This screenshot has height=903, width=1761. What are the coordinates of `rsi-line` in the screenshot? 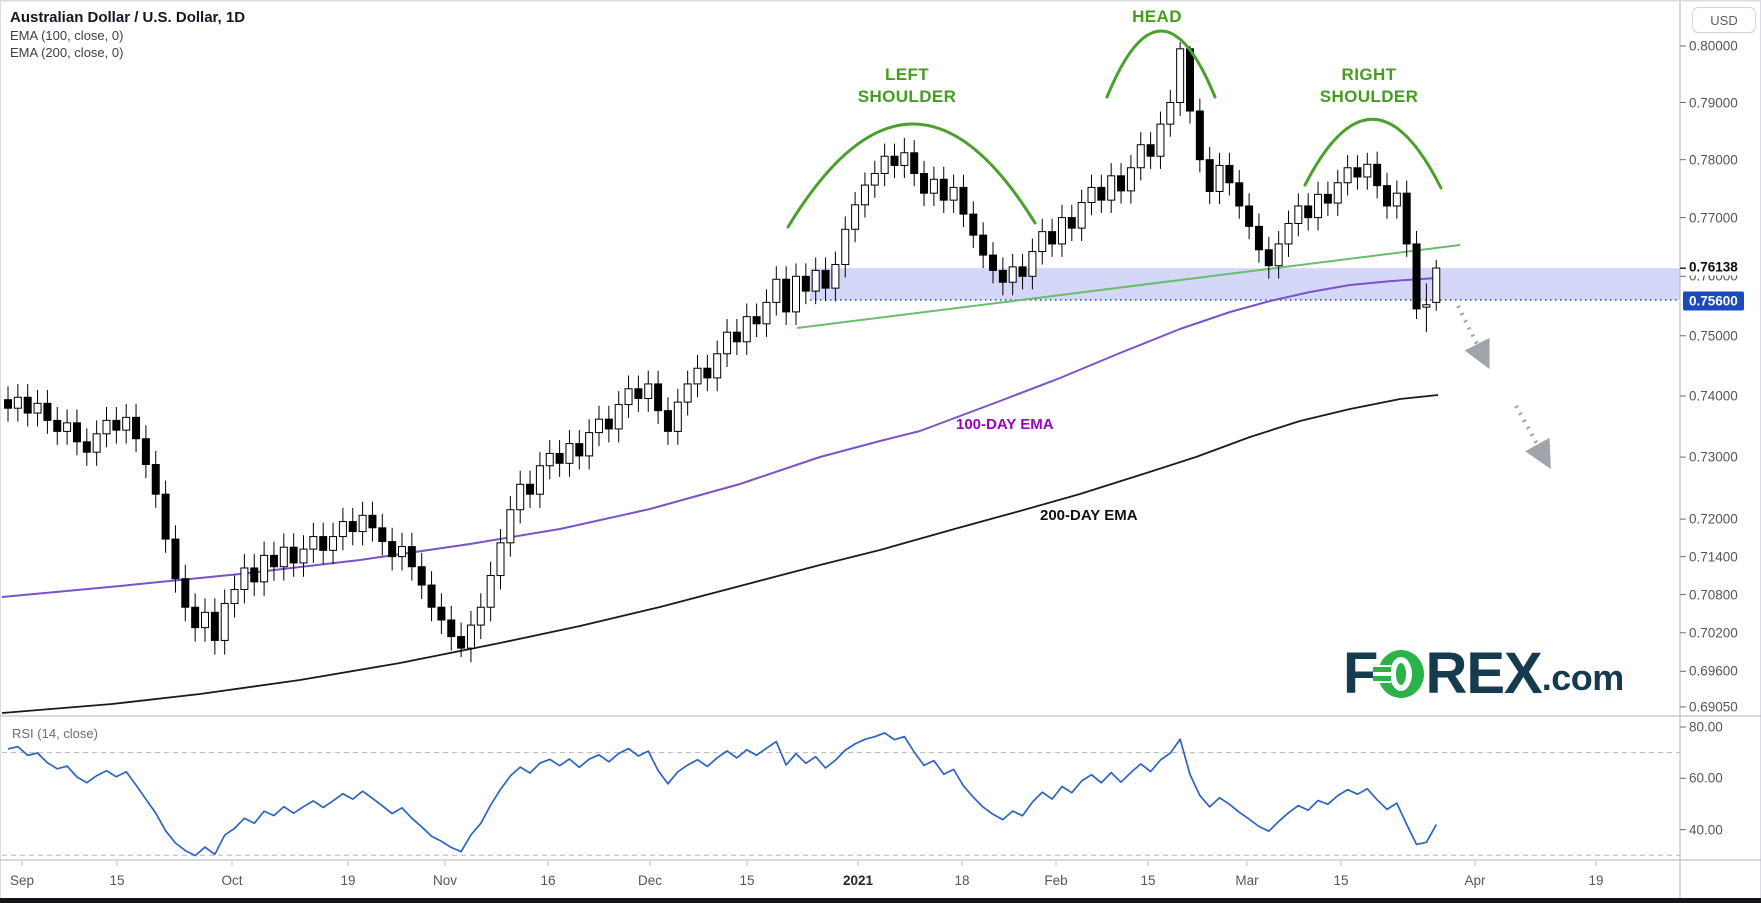 It's located at (722, 794).